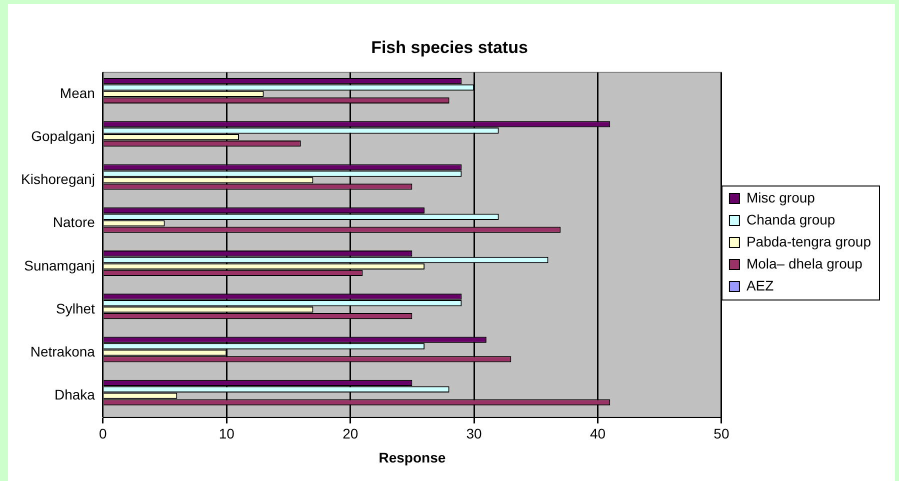 The image size is (899, 481). Describe the element at coordinates (722, 434) in the screenshot. I see `x-tick-label: 50` at that location.